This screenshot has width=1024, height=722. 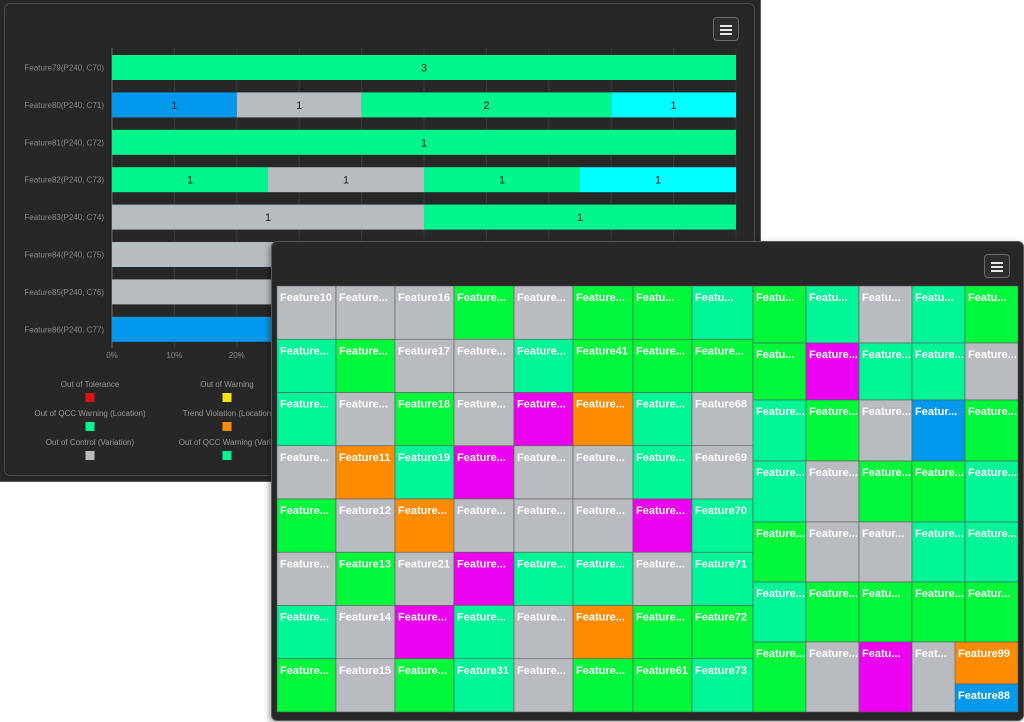 I want to click on treemap-cell-label: Feature16, so click(x=424, y=298).